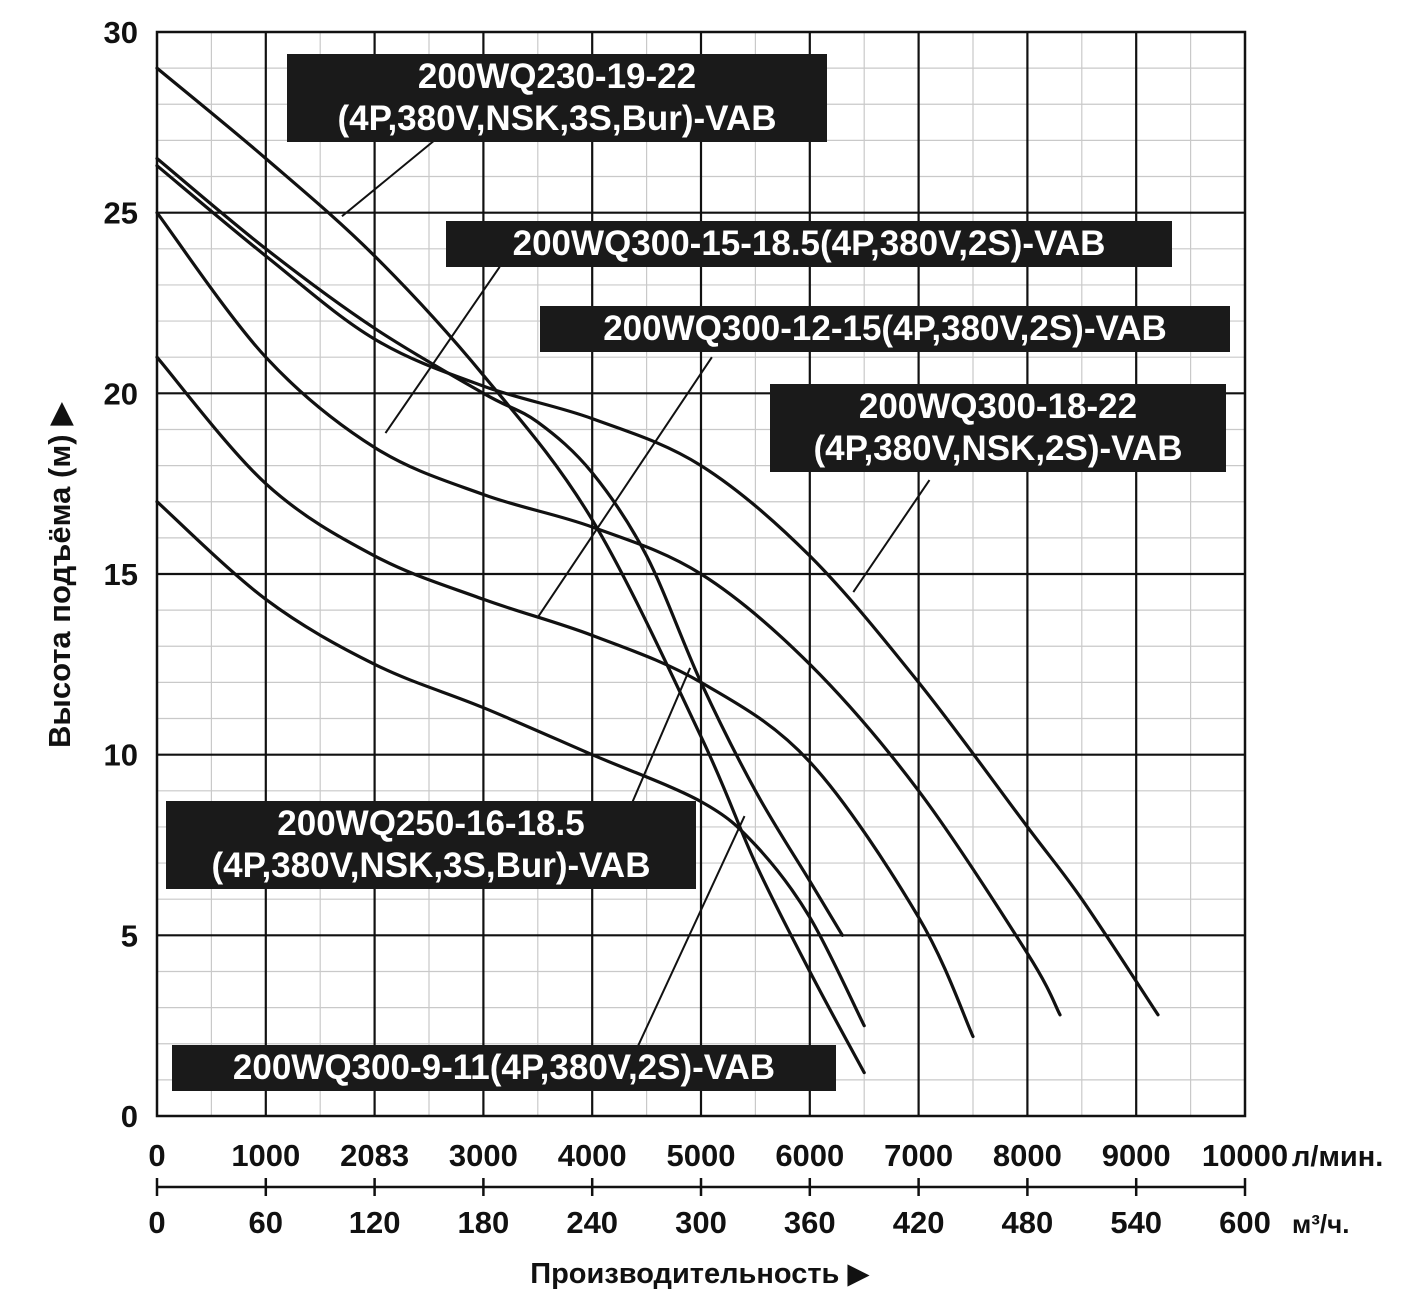 The width and height of the screenshot is (1410, 1295). I want to click on x-tick-label-m3h: 0, so click(156, 1222).